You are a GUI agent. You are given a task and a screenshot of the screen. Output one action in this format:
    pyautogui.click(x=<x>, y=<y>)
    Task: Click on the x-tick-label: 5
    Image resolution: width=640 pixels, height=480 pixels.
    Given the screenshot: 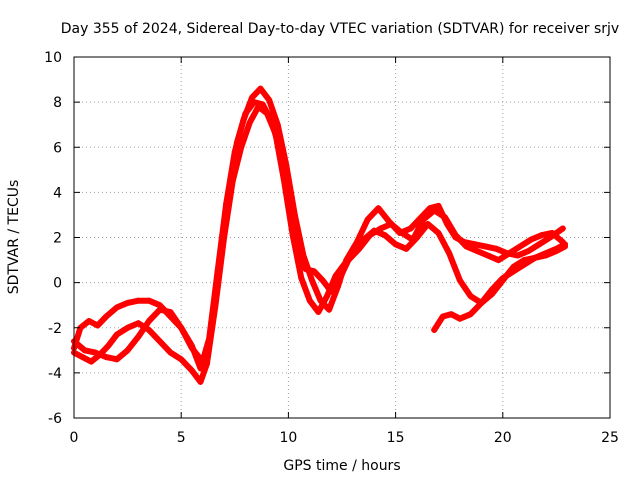 What is the action you would take?
    pyautogui.click(x=181, y=438)
    